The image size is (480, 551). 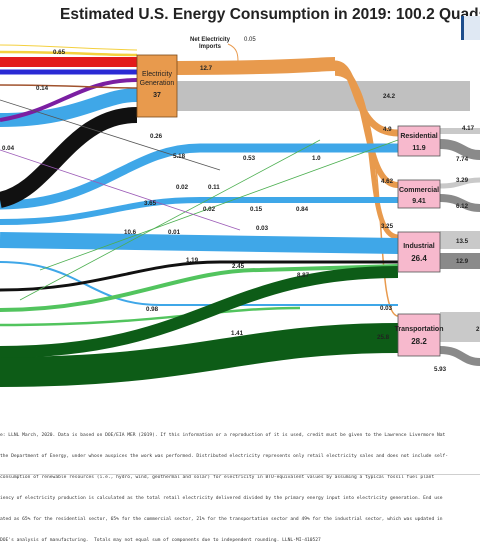 What do you see at coordinates (199, 355) in the screenshot?
I see `flow-petroleum-transport` at bounding box center [199, 355].